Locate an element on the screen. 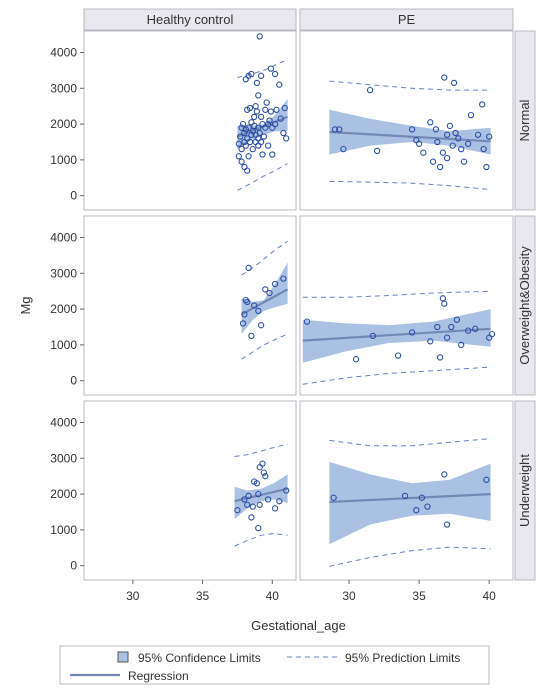  legend-swatch-confidence is located at coordinates (123, 657).